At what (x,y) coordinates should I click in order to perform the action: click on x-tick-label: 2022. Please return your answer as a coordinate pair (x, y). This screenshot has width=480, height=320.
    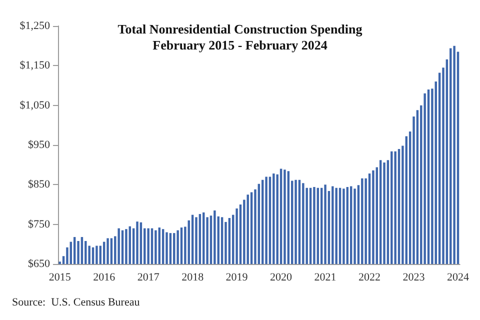
    Looking at the image, I should click on (369, 278).